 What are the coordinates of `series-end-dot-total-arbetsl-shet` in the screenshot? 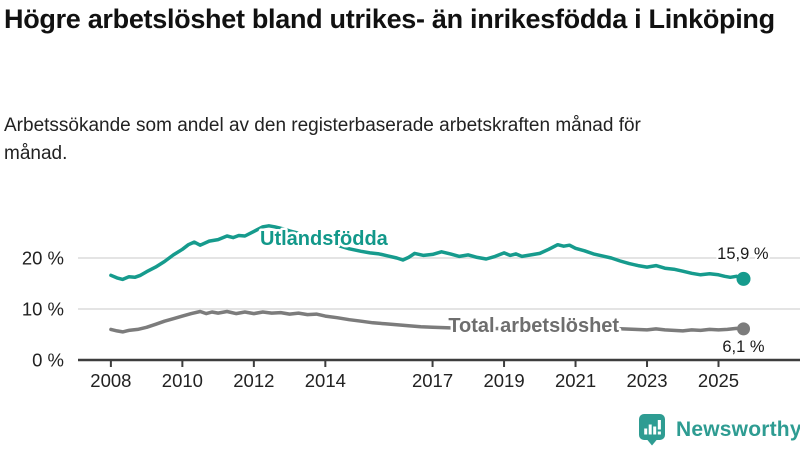 It's located at (744, 329).